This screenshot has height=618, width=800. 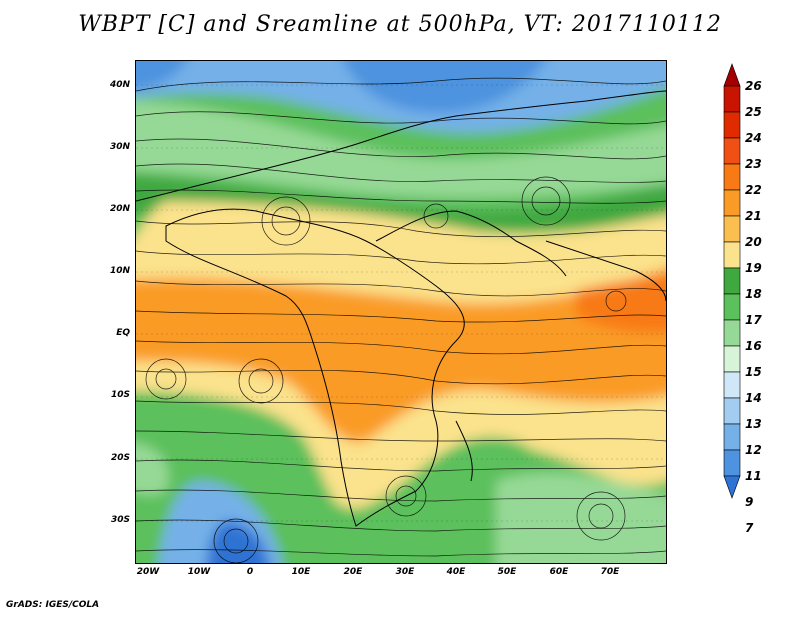 What do you see at coordinates (119, 147) in the screenshot?
I see `lat-label: 30N` at bounding box center [119, 147].